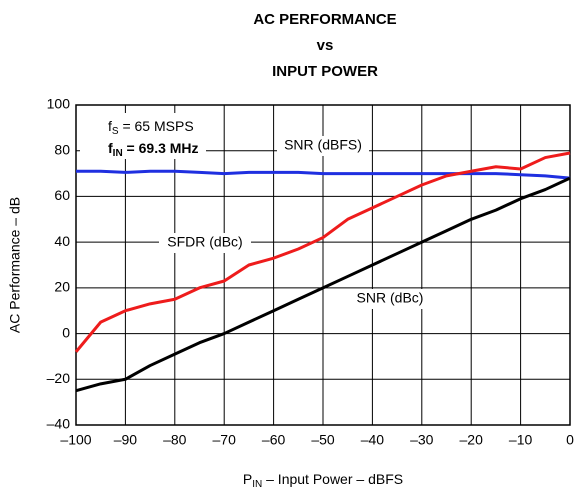 The image size is (574, 493). Describe the element at coordinates (62, 241) in the screenshot. I see `y-tick-label: 40` at that location.